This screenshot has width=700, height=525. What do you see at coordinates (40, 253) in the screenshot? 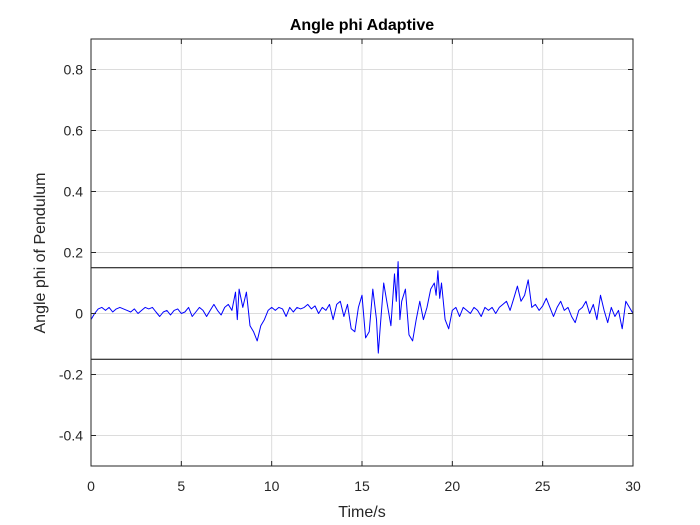
I see `y-axis-label: Angle phi of Pendulum` at bounding box center [40, 253].